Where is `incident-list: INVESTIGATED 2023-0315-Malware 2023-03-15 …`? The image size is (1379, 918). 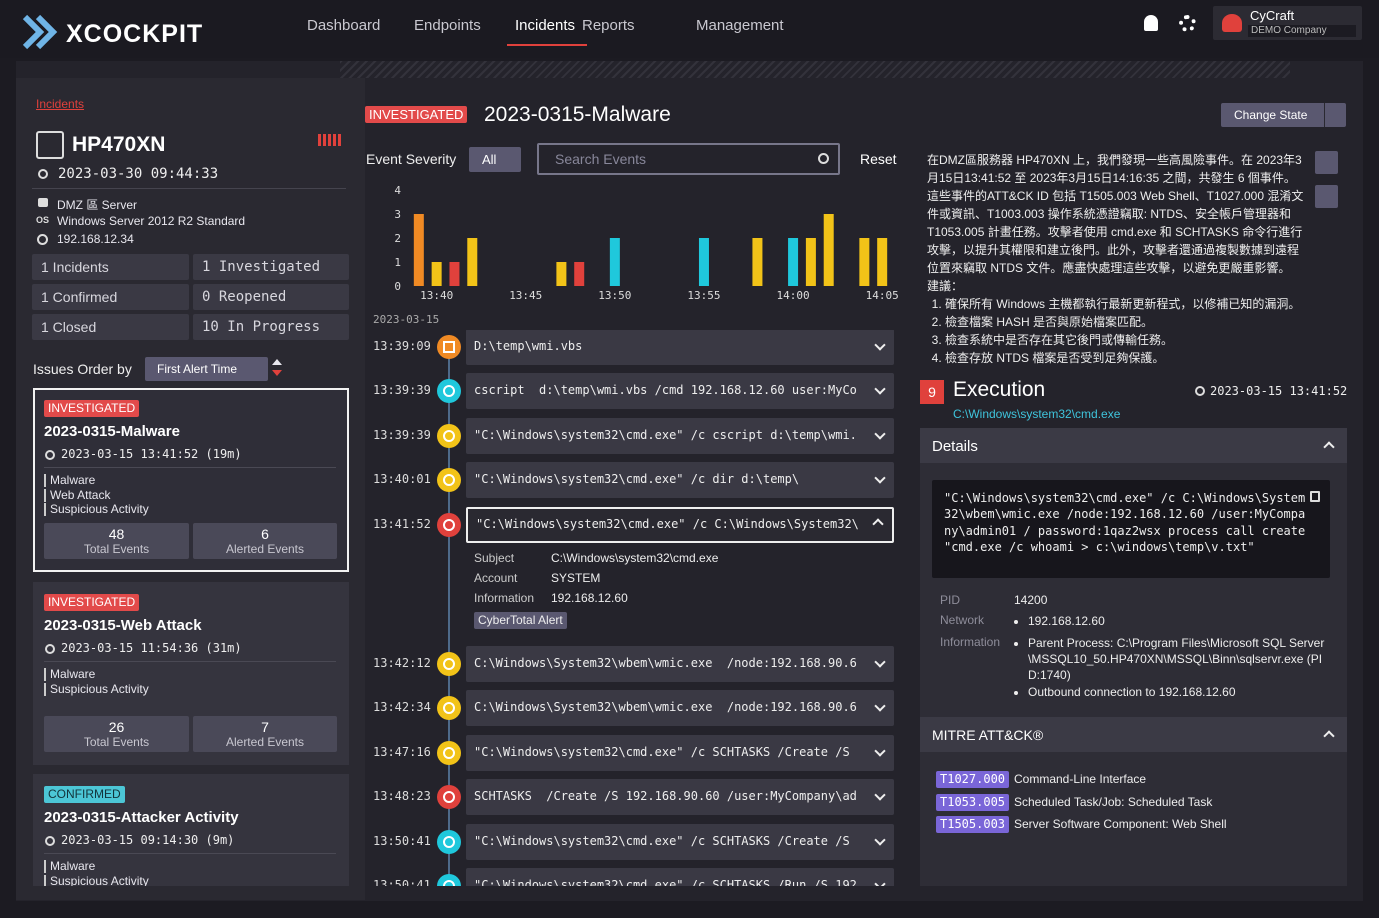 incident-list: INVESTIGATED 2023-0315-Malware 2023-03-15 … is located at coordinates (192, 637).